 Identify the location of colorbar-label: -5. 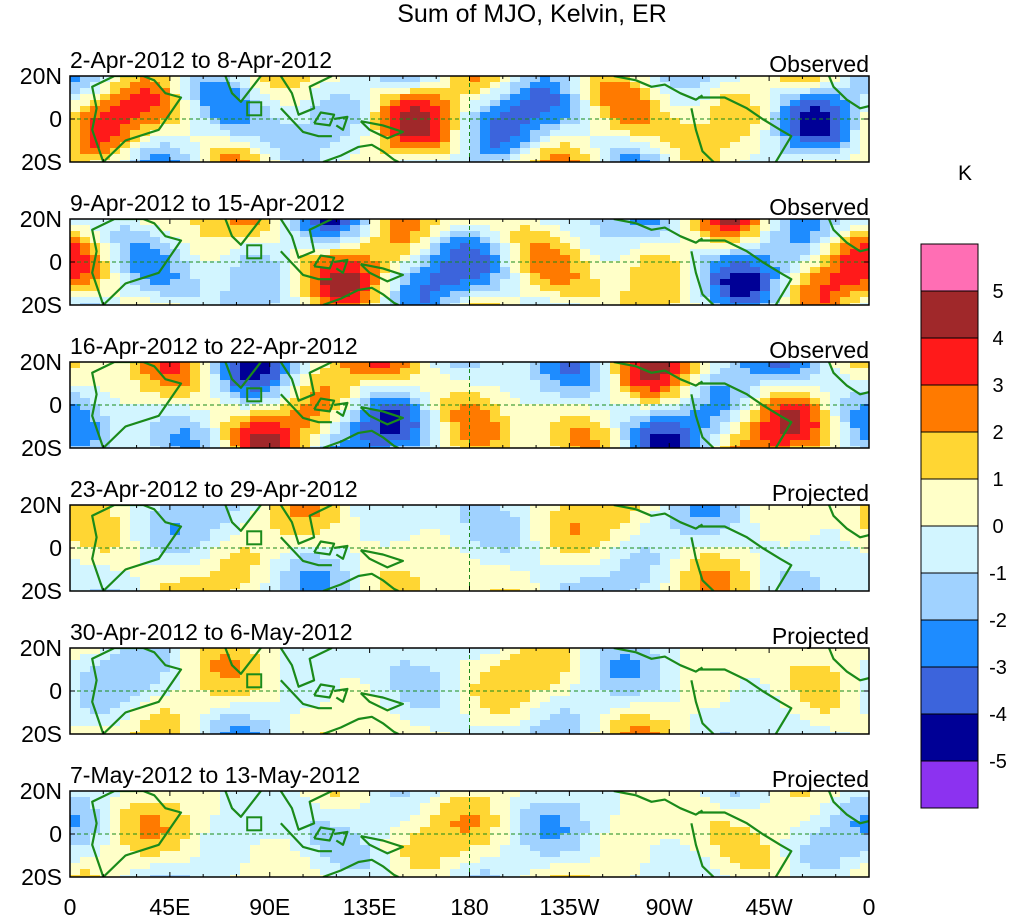
(998, 762).